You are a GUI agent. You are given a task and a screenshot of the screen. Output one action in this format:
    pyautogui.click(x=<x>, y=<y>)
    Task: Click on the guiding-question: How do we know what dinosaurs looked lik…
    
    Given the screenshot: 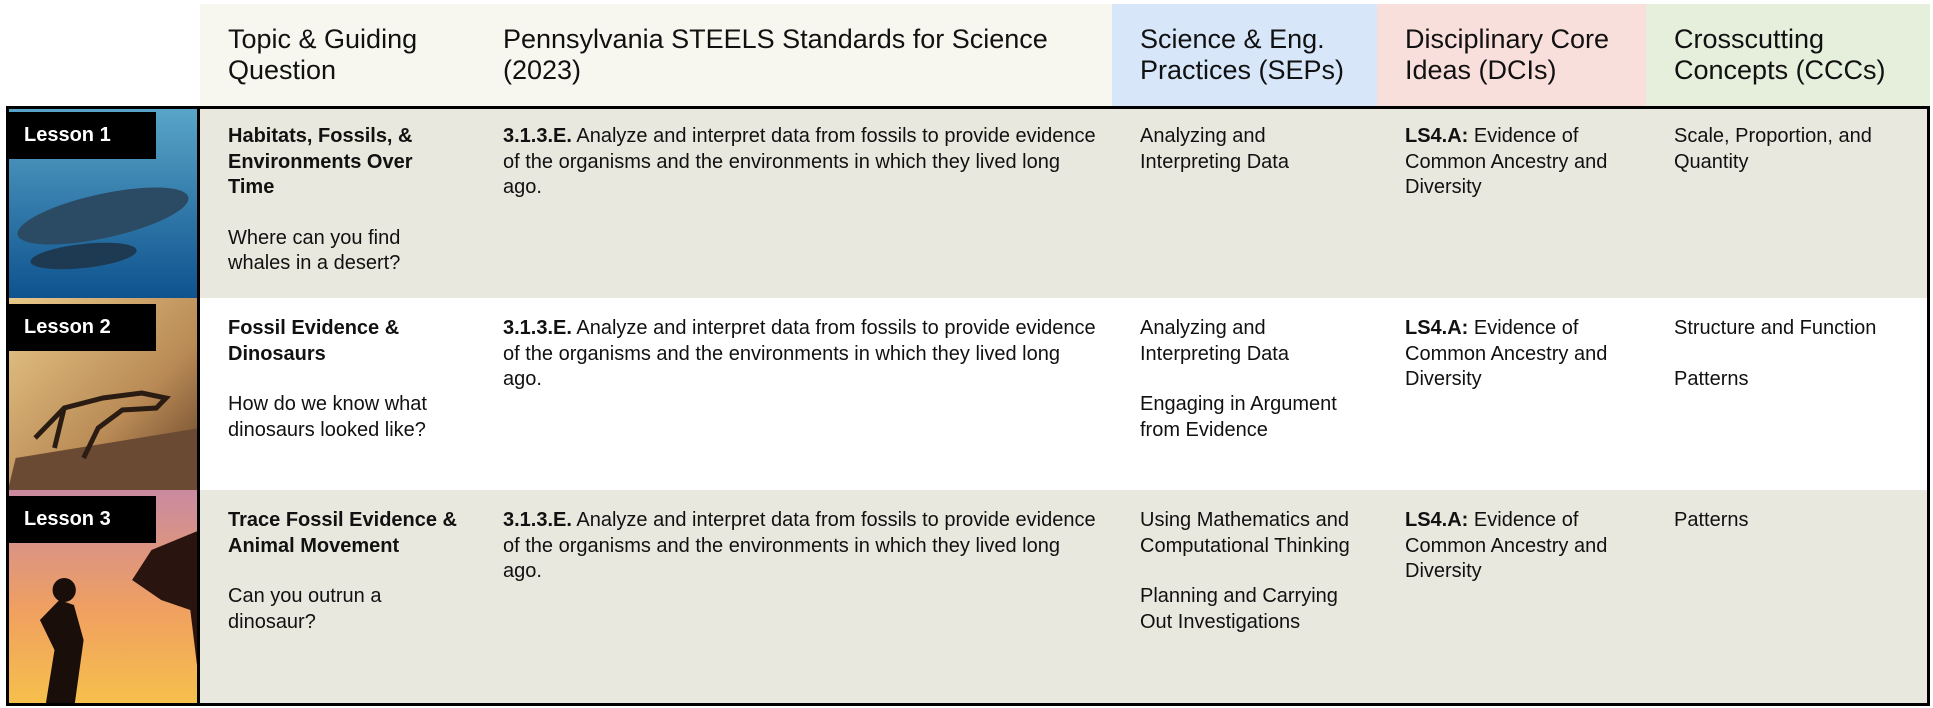 What is the action you would take?
    pyautogui.click(x=327, y=417)
    